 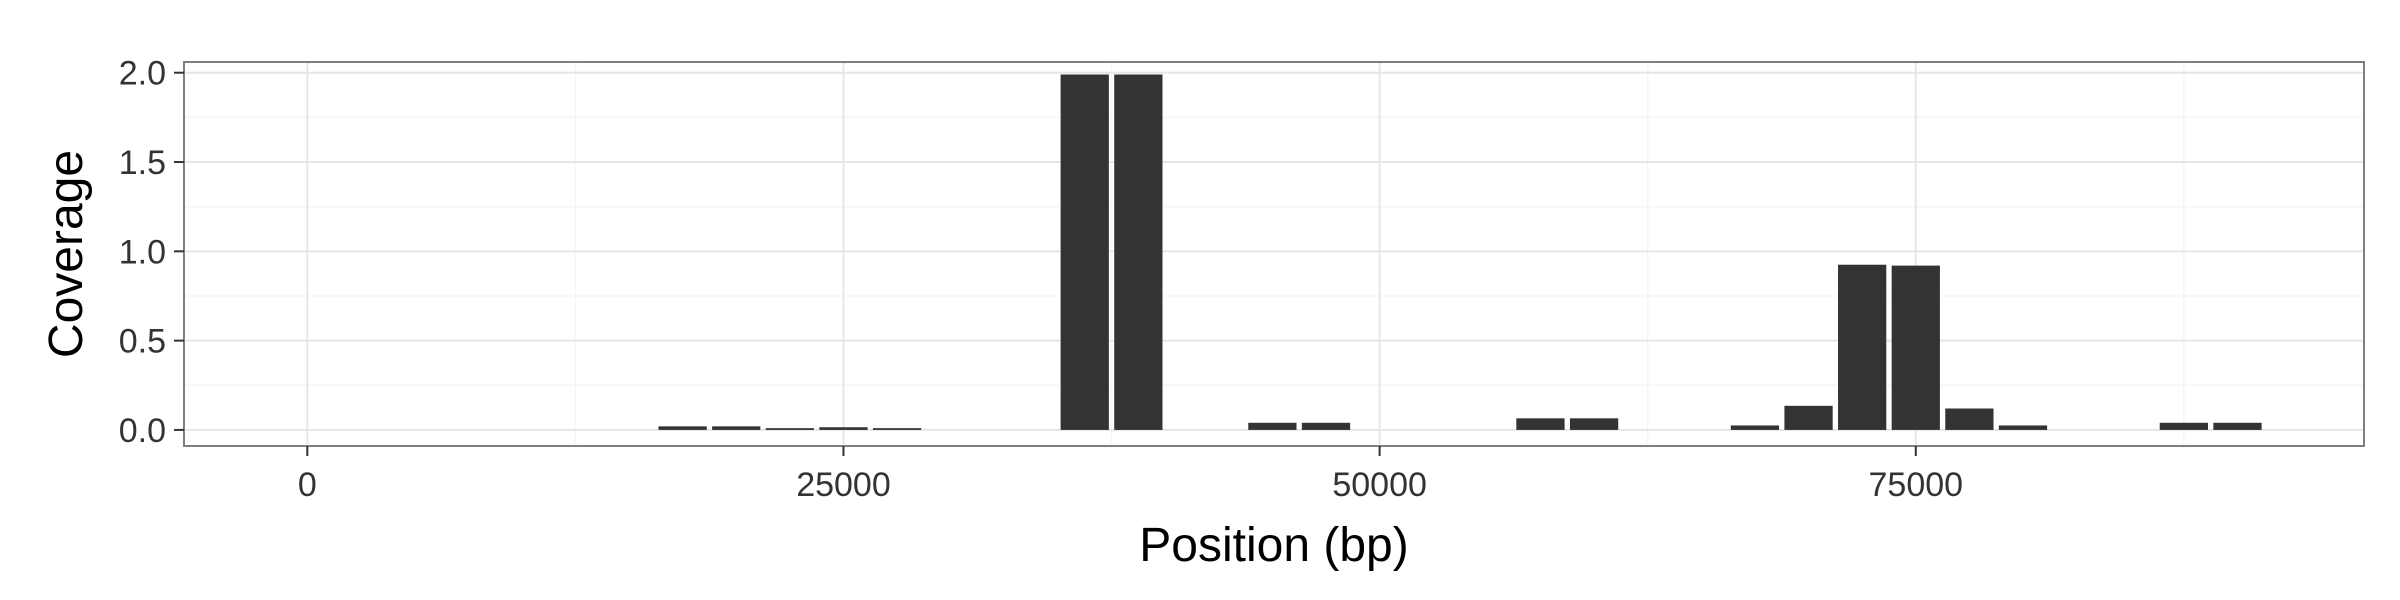 I want to click on y-tick-label: 1.5, so click(x=142, y=163).